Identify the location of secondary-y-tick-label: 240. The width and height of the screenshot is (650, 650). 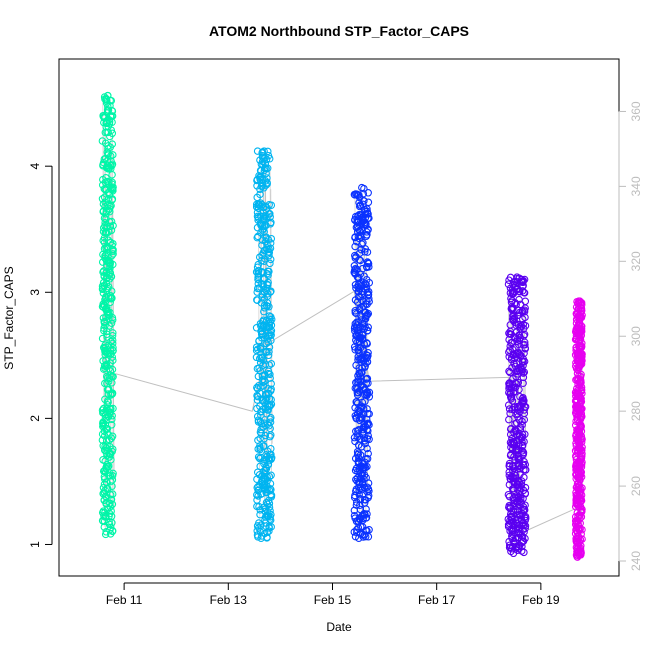
(636, 561).